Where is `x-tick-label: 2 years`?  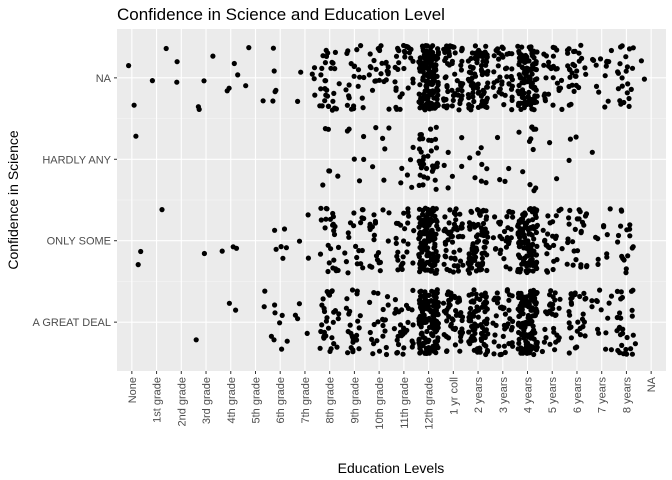
x-tick-label: 2 years is located at coordinates (479, 395).